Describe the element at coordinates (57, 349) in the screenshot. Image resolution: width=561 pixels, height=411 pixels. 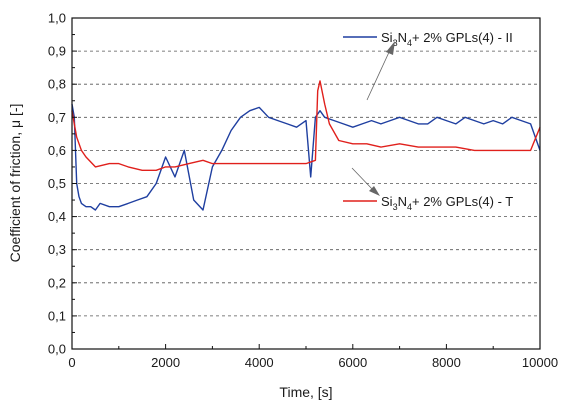
I see `y-tick-label: 0,0` at that location.